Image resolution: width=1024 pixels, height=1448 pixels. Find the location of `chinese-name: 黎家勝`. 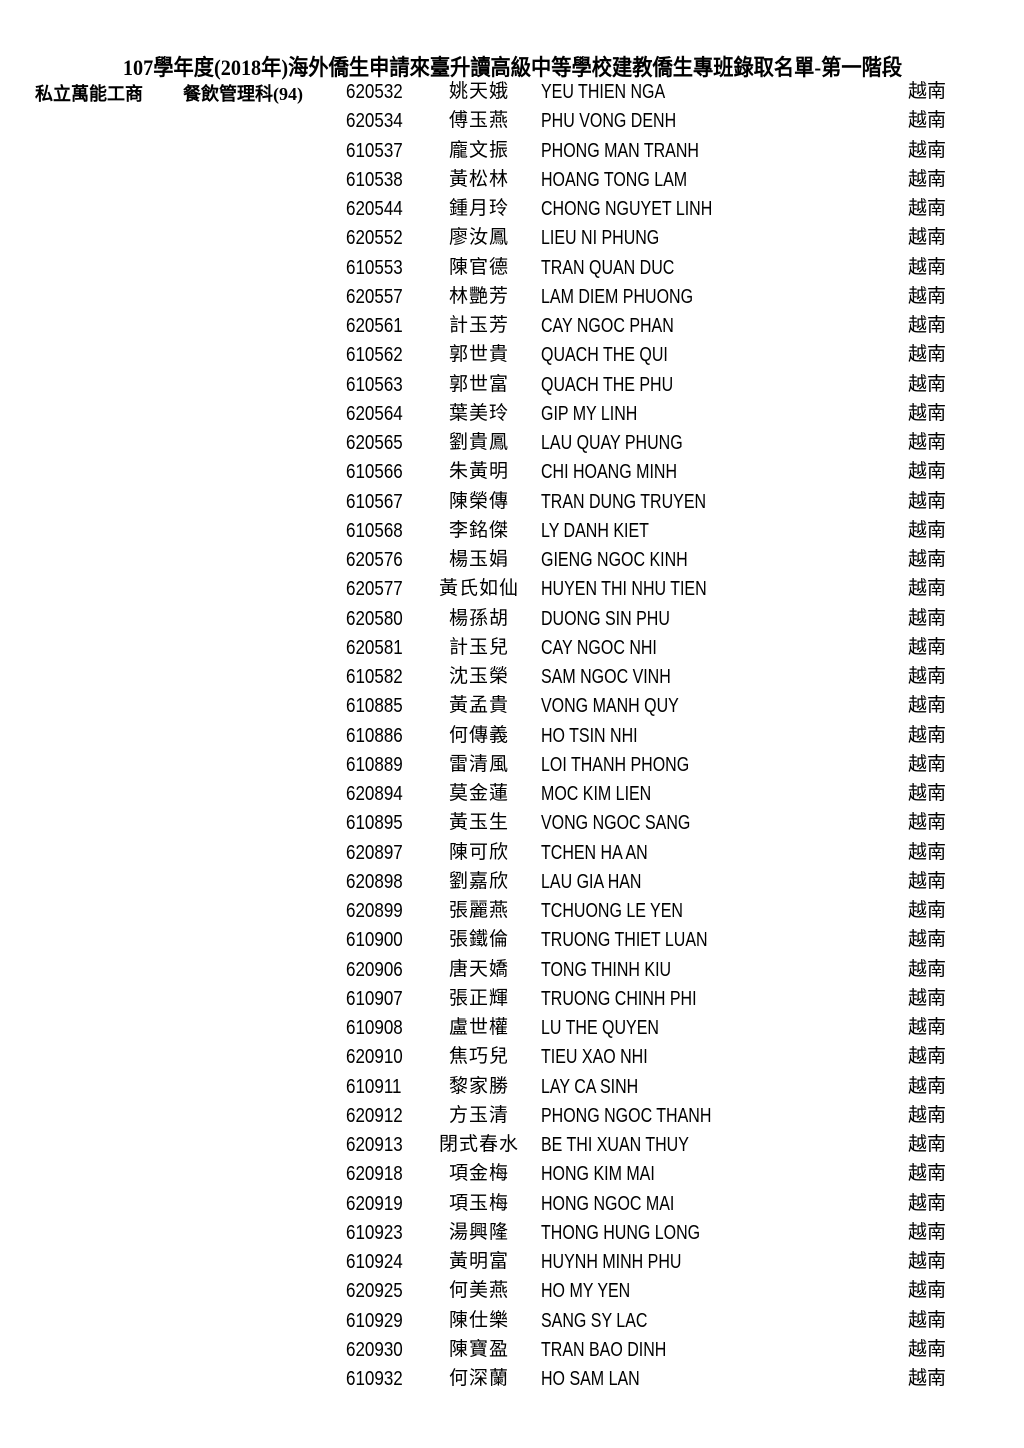

chinese-name: 黎家勝 is located at coordinates (478, 1086).